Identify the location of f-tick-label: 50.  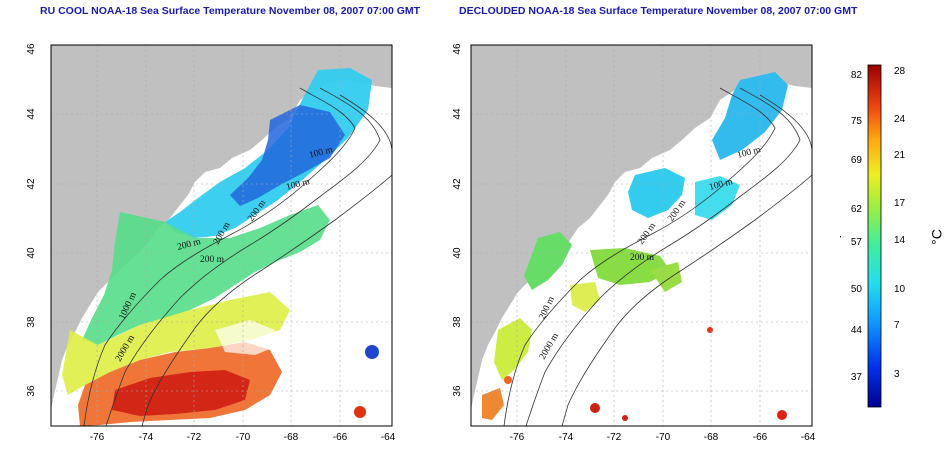
(857, 289).